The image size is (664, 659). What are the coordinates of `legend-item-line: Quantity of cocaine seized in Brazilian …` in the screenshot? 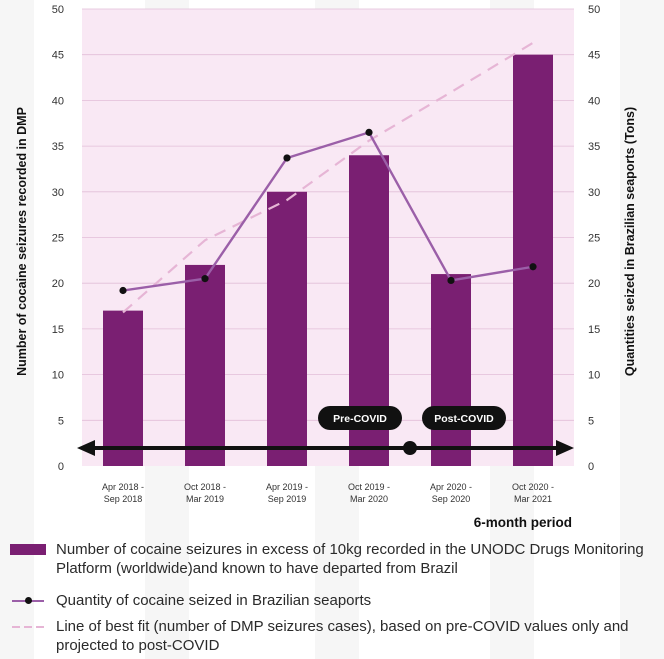 It's located at (335, 600).